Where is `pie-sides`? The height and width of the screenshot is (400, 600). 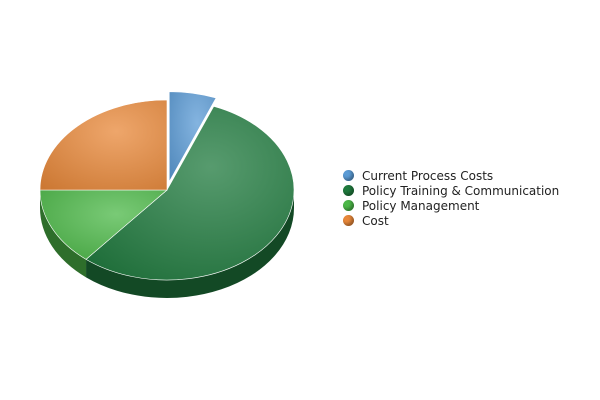 pie-sides is located at coordinates (166, 244).